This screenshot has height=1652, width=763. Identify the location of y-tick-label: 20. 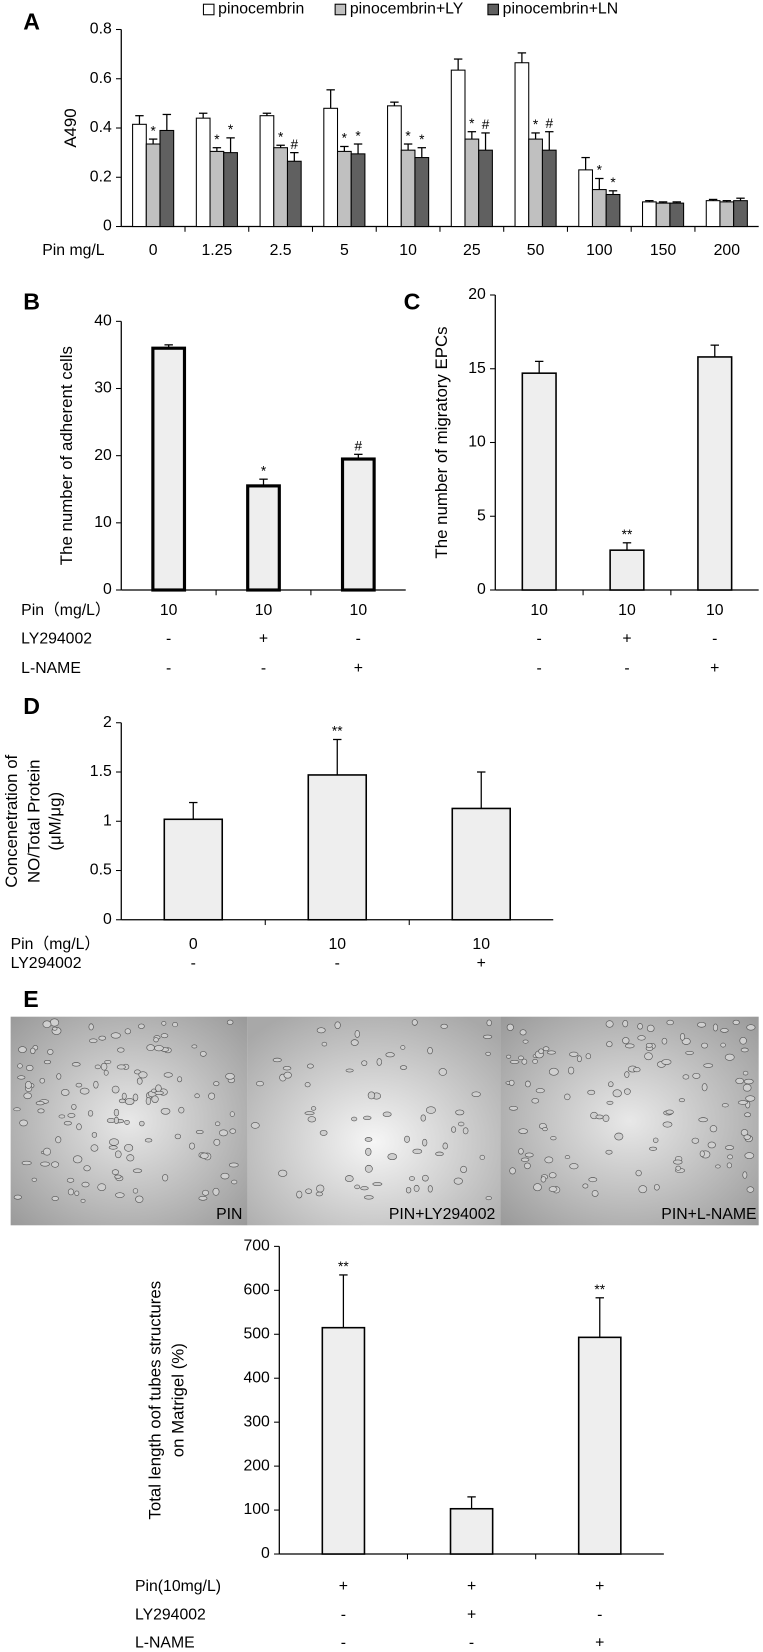
(103, 455).